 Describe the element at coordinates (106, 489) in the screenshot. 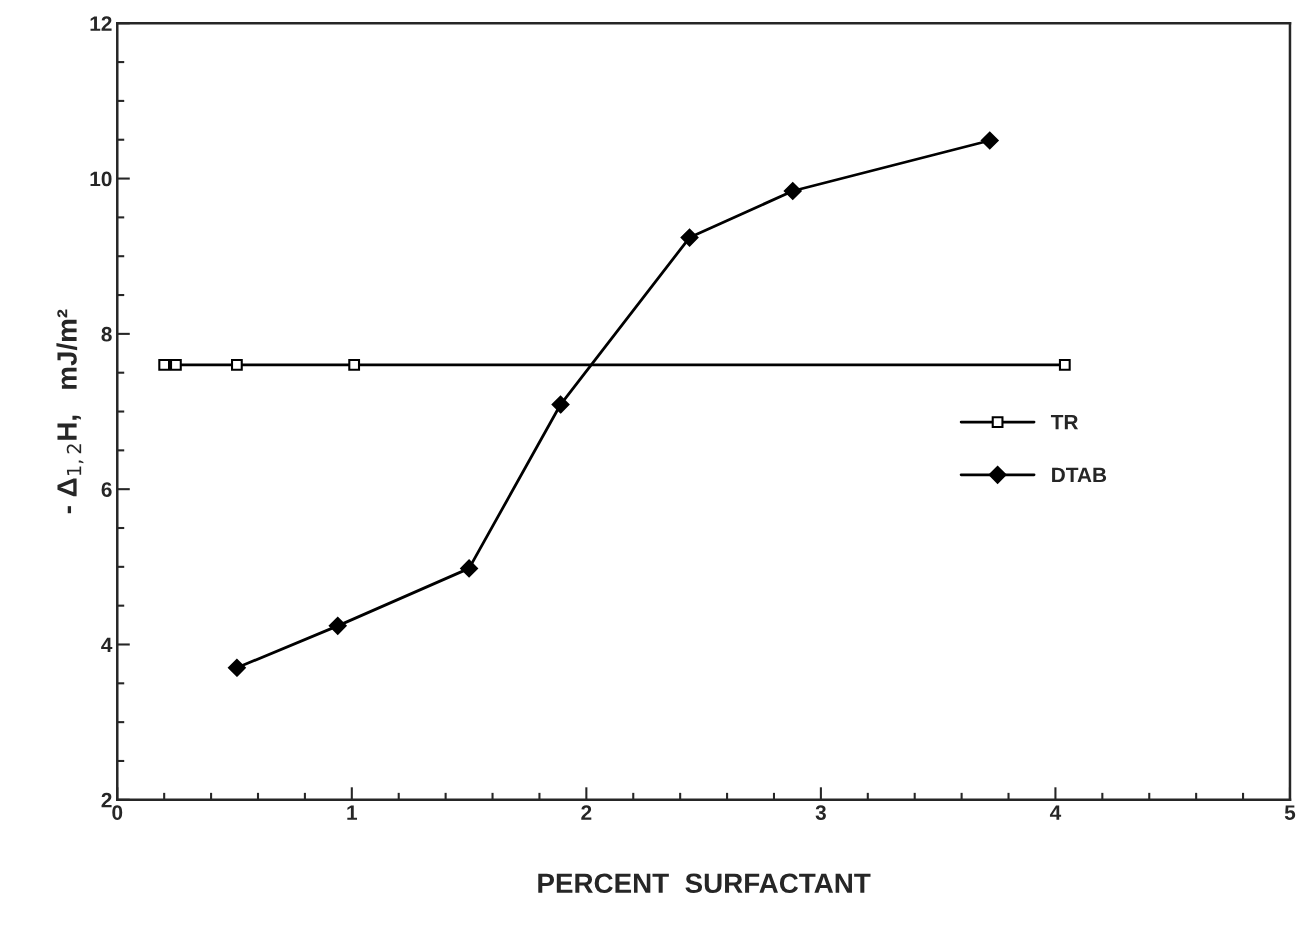

I see `y-tick-label: 6` at that location.